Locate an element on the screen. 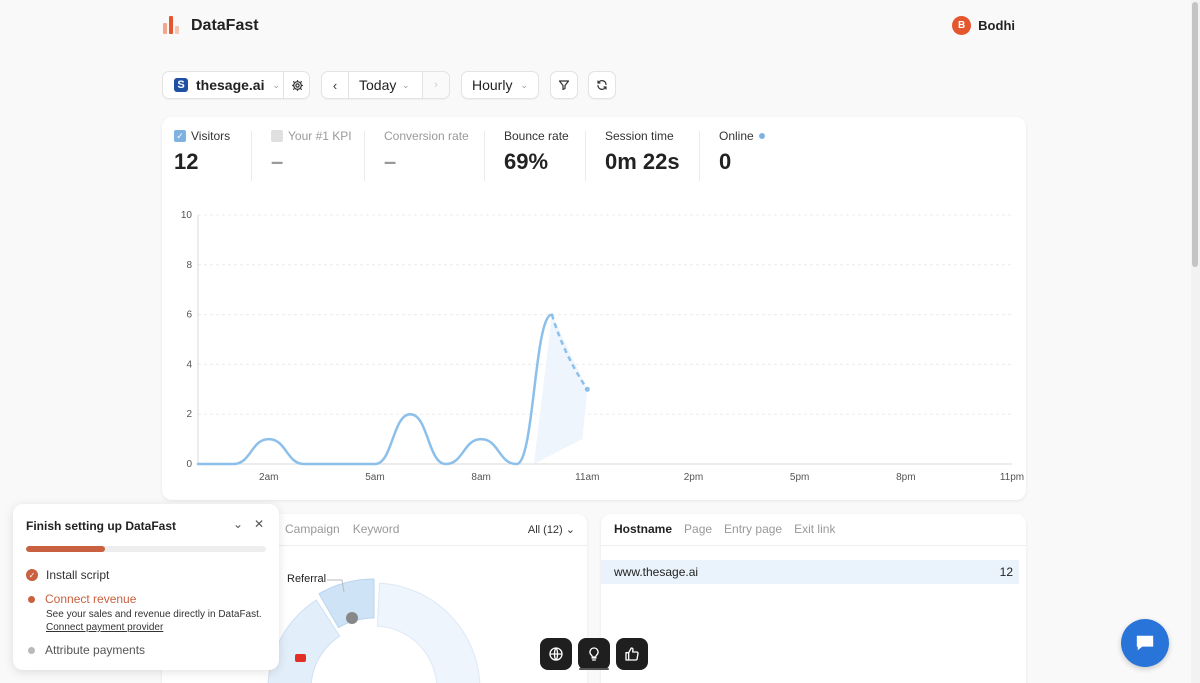 This screenshot has height=683, width=1200. scrollbar-thumb is located at coordinates (1195, 134).